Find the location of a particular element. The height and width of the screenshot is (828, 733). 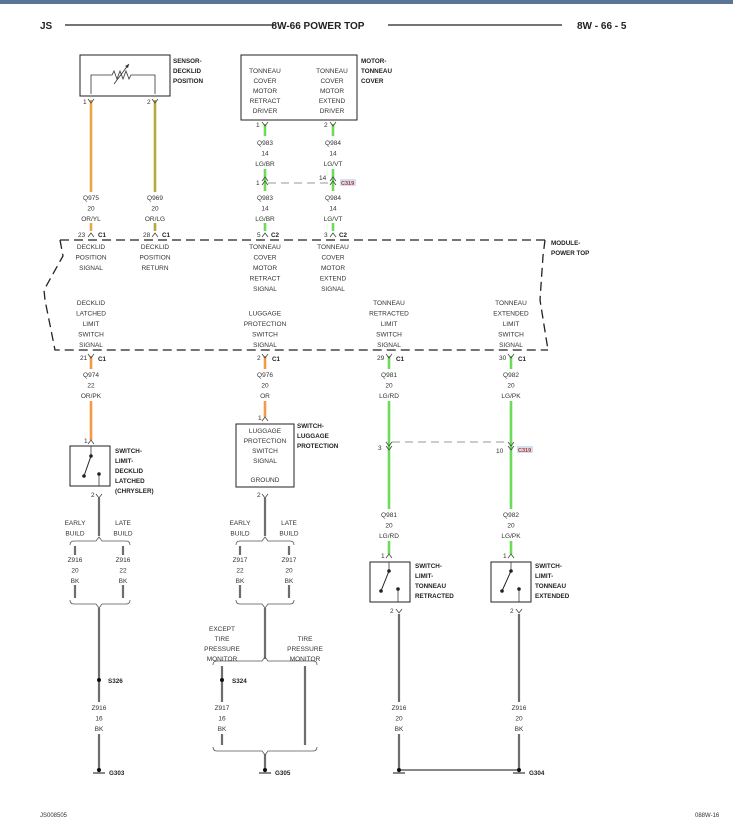

sheet-id: 088W-16 is located at coordinates (707, 816).